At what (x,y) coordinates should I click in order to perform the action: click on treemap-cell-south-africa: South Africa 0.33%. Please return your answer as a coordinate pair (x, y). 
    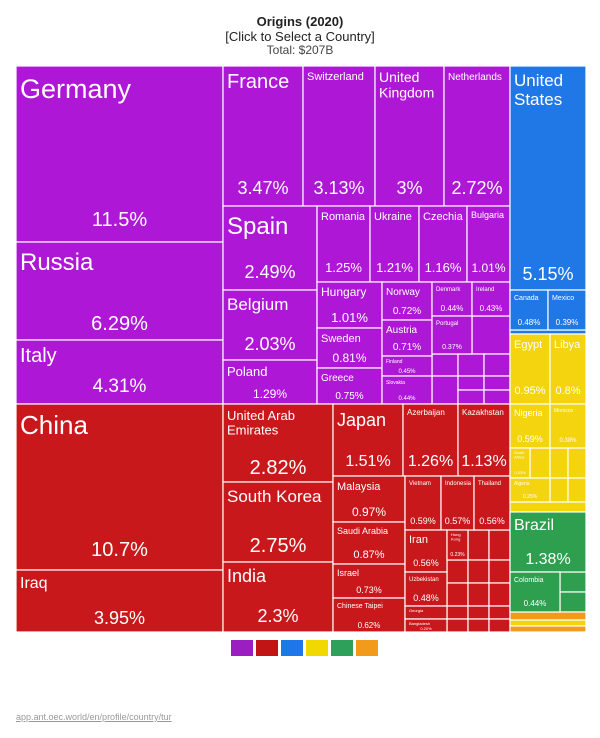
    Looking at the image, I should click on (520, 463).